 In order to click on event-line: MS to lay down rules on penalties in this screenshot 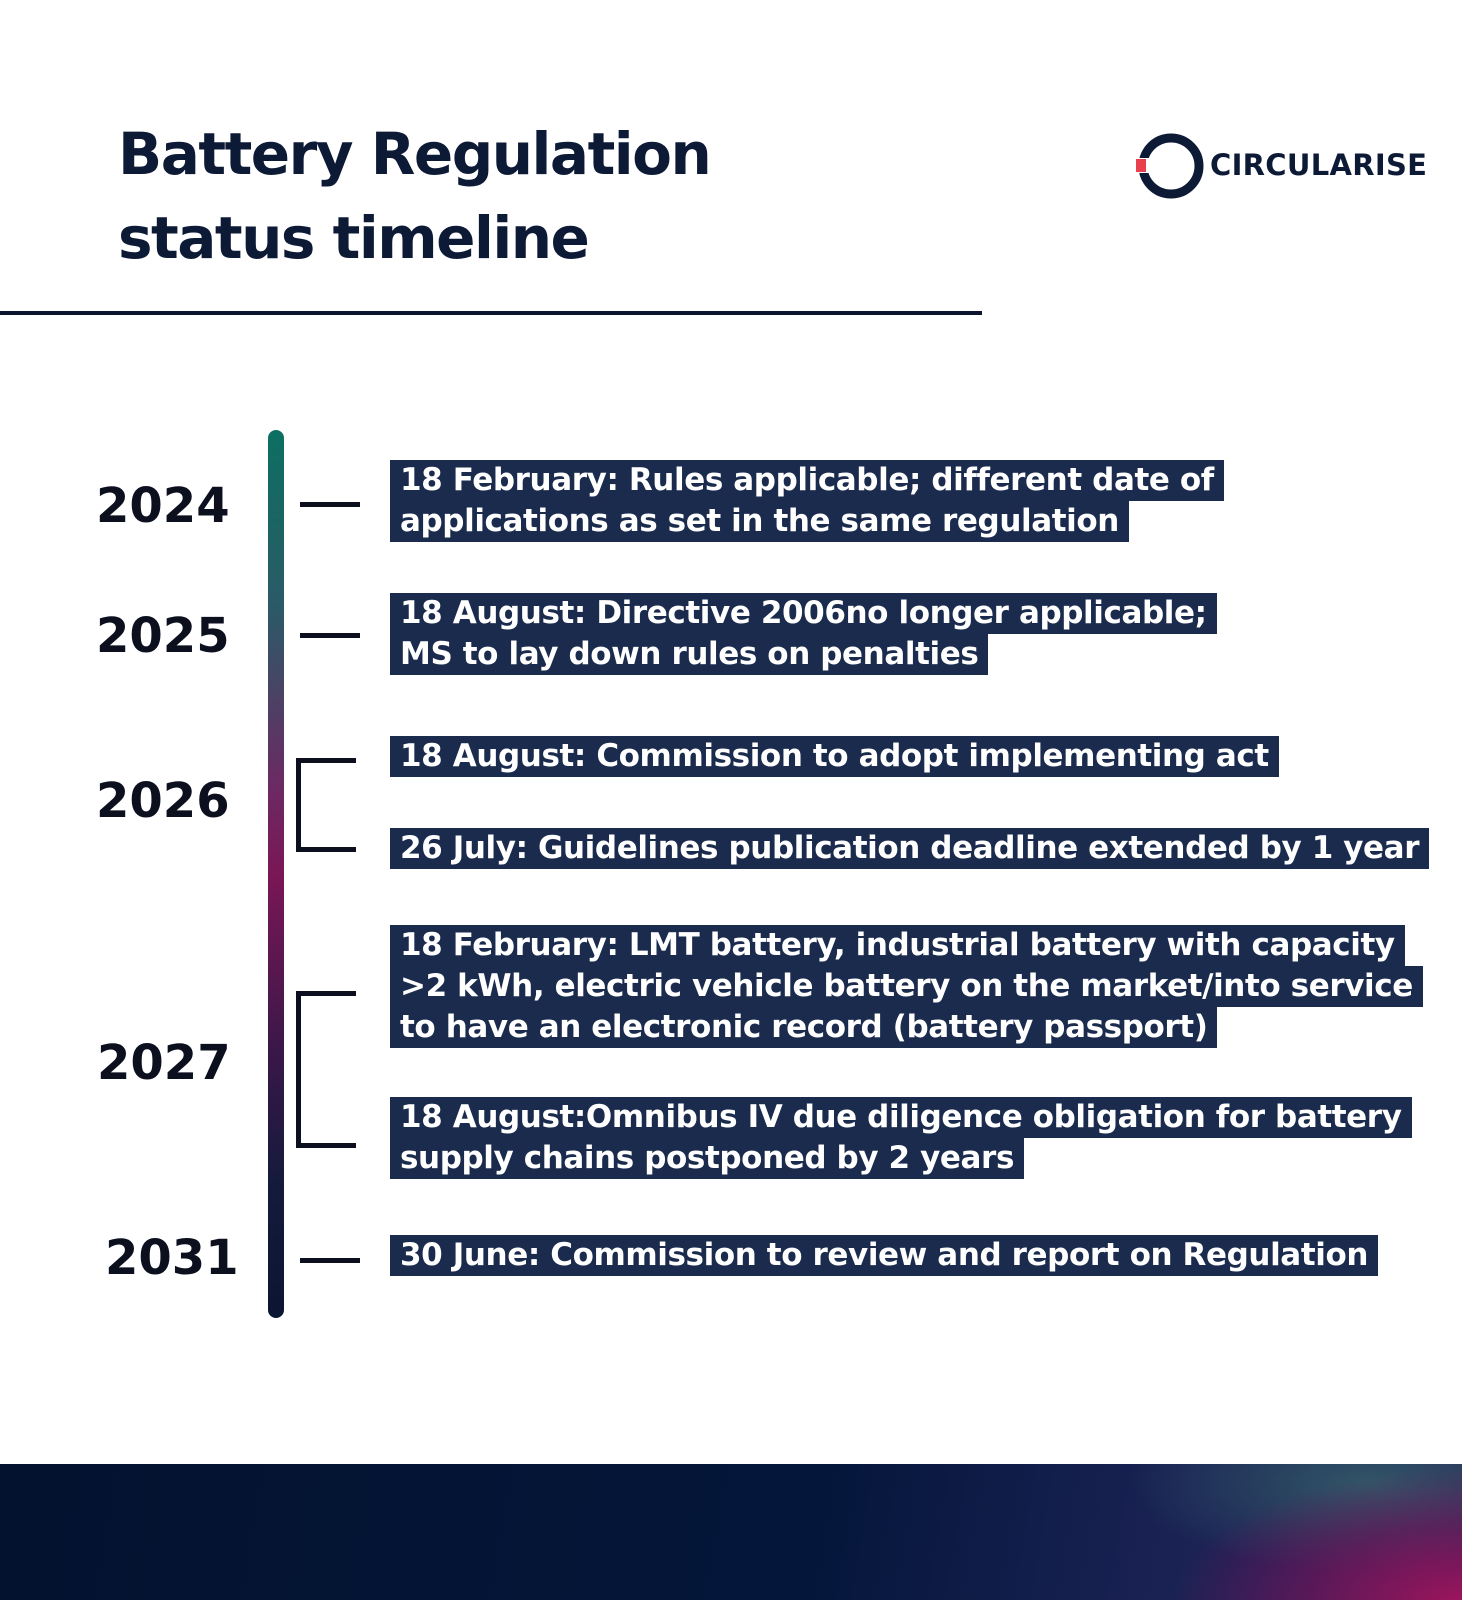, I will do `click(689, 654)`.